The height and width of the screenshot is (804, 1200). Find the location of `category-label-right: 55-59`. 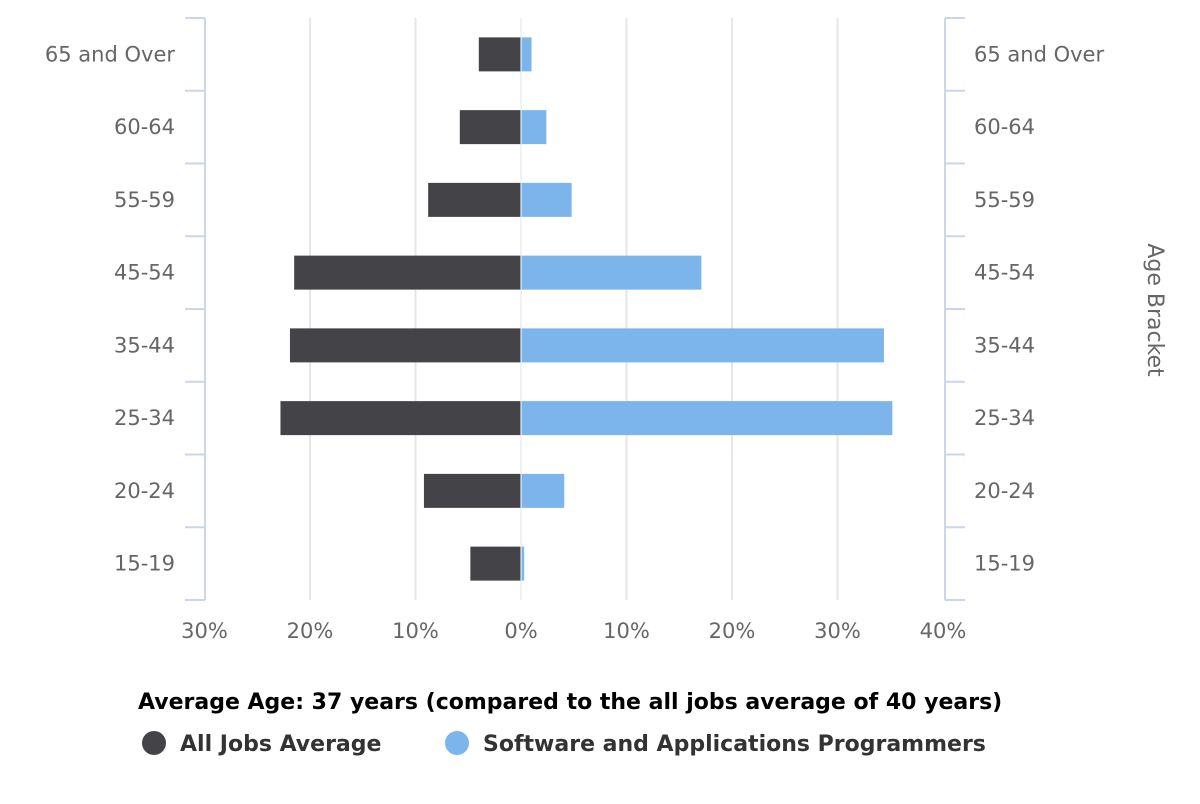

category-label-right: 55-59 is located at coordinates (1004, 200).